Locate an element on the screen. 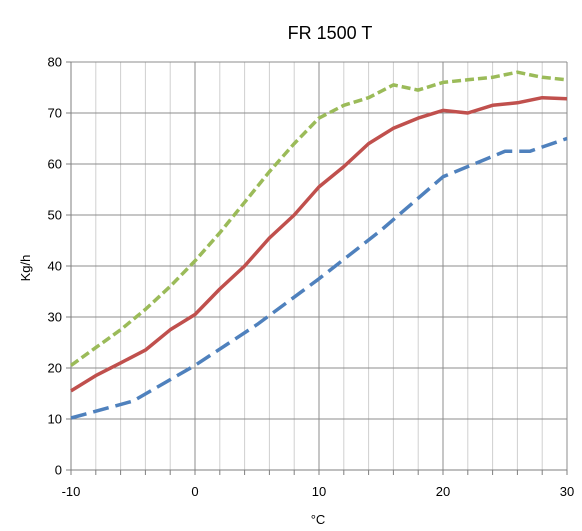 The width and height of the screenshot is (582, 531). y-tick-label: 40 is located at coordinates (55, 266).